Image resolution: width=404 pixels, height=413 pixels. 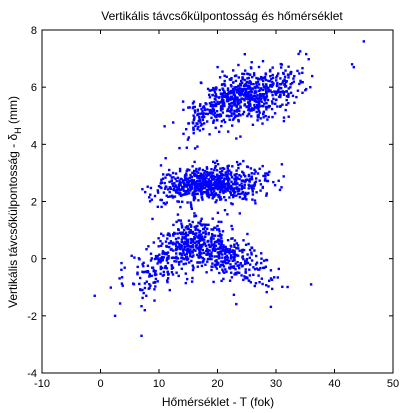 What do you see at coordinates (393, 384) in the screenshot?
I see `x-tick-label: 50` at bounding box center [393, 384].